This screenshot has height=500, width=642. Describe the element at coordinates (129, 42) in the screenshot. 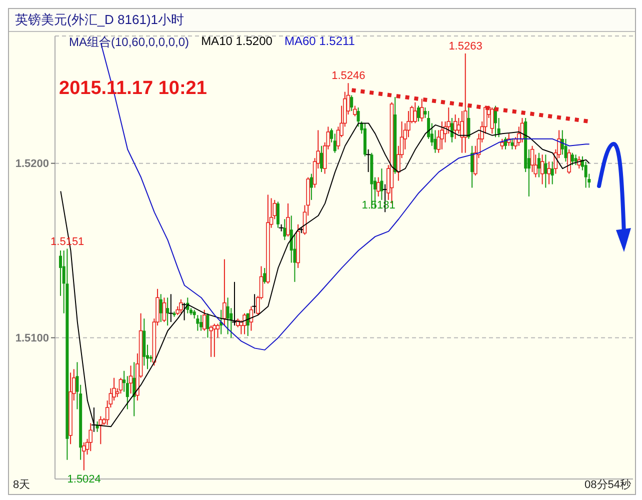

I see `chart-subtitle: MA组合(10,60,0,0,0,0)` at that location.